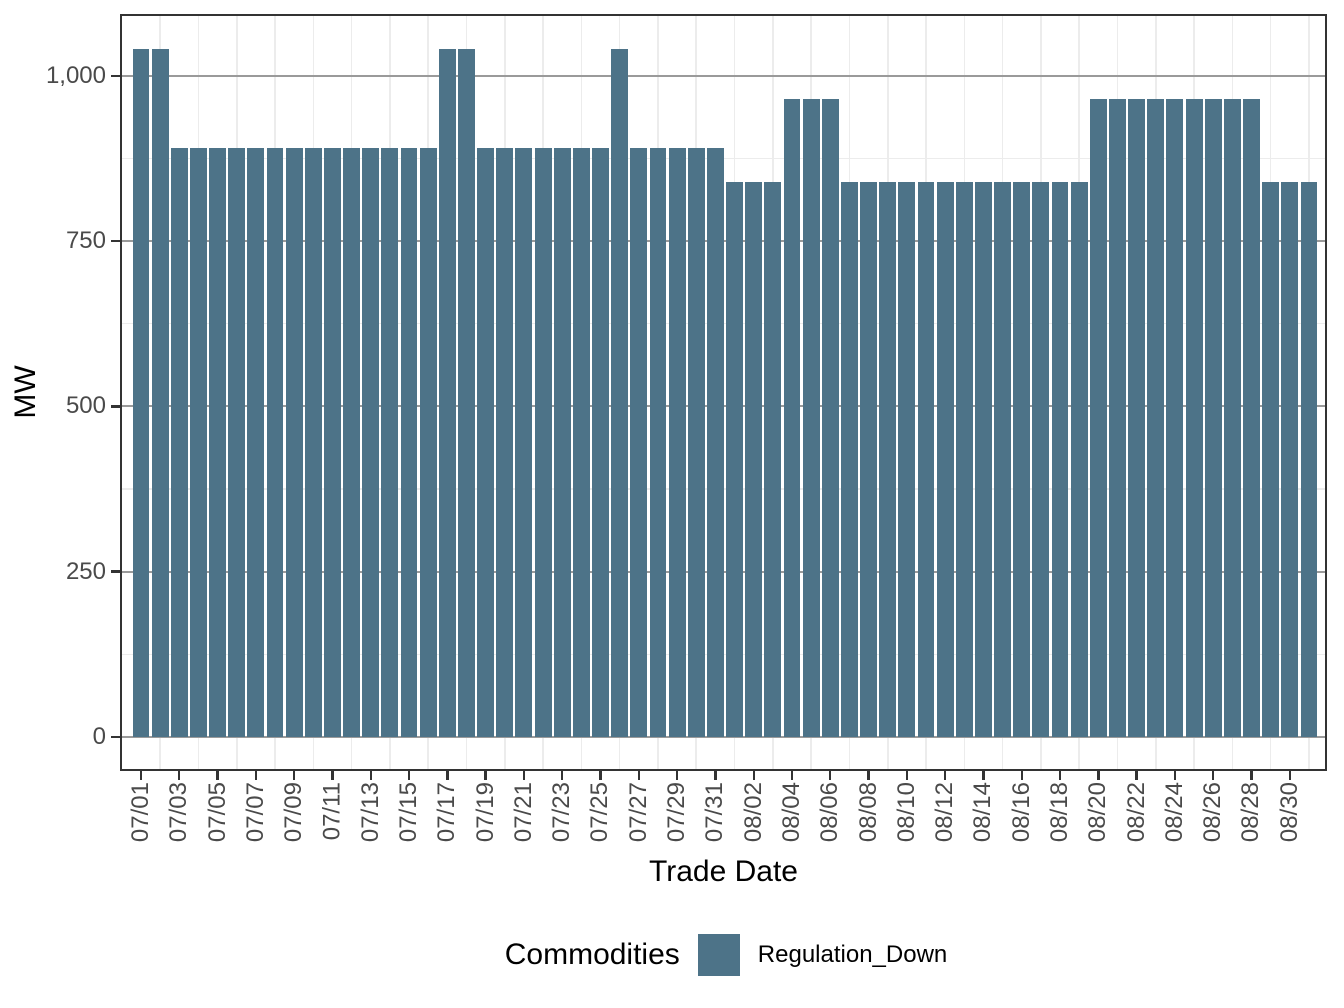  What do you see at coordinates (945, 812) in the screenshot?
I see `x-tick-label-text: 08/12` at bounding box center [945, 812].